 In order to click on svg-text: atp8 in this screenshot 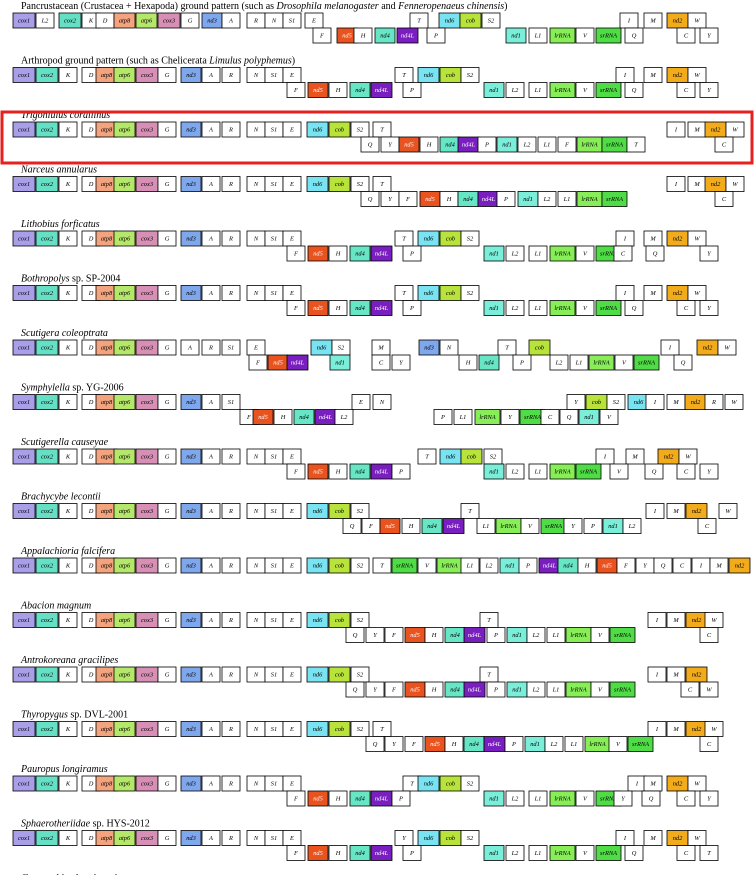, I will do `click(107, 729)`.